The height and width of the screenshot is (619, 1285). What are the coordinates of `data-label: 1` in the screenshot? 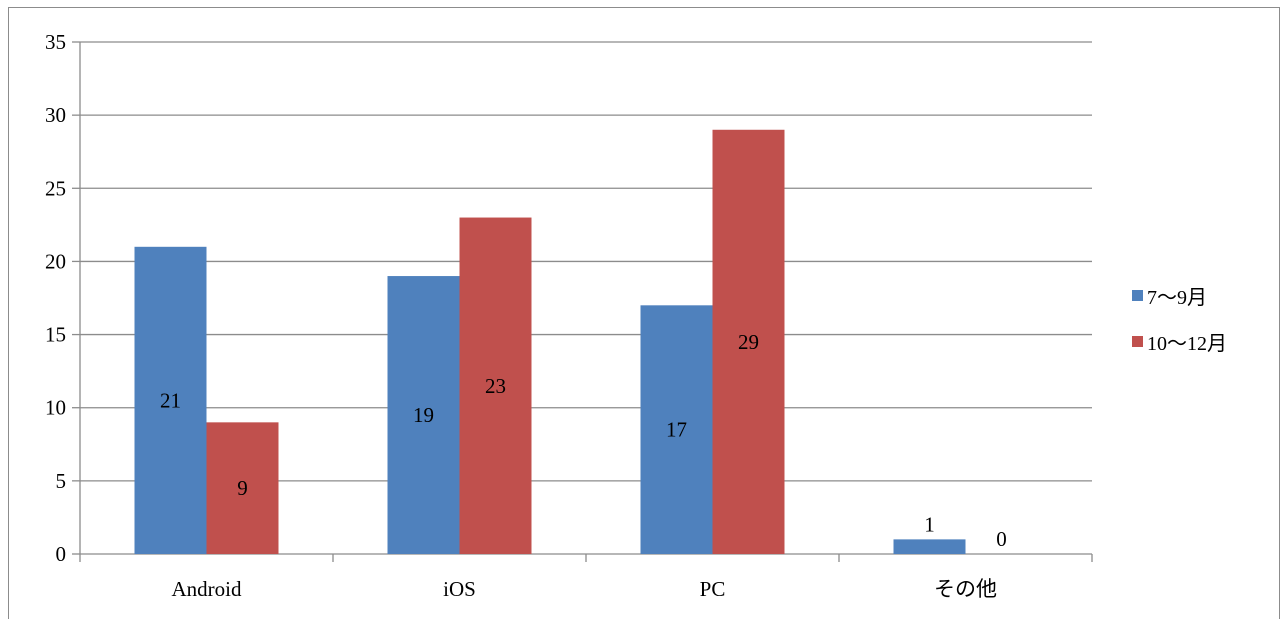 It's located at (929, 524).